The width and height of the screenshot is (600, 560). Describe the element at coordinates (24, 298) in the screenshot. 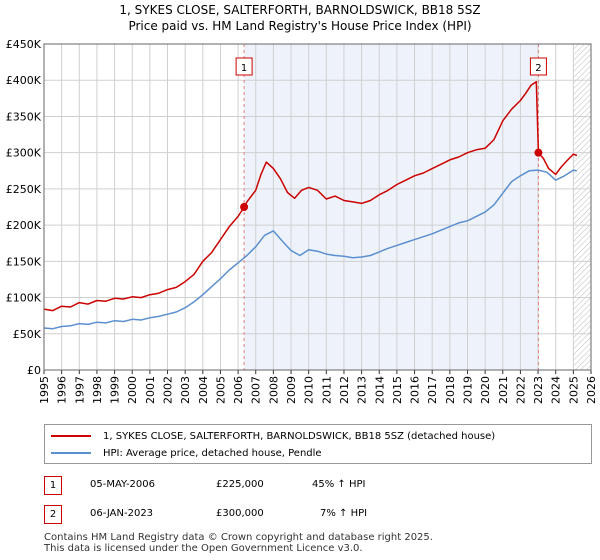

I see `y-tick-label: £100K` at that location.